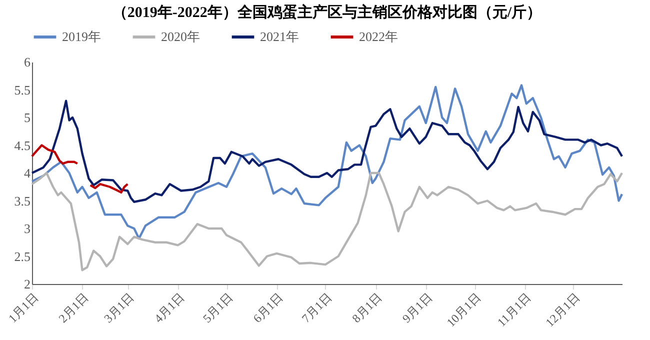  I want to click on x-tick-label: 2月1日, so click(74, 308).